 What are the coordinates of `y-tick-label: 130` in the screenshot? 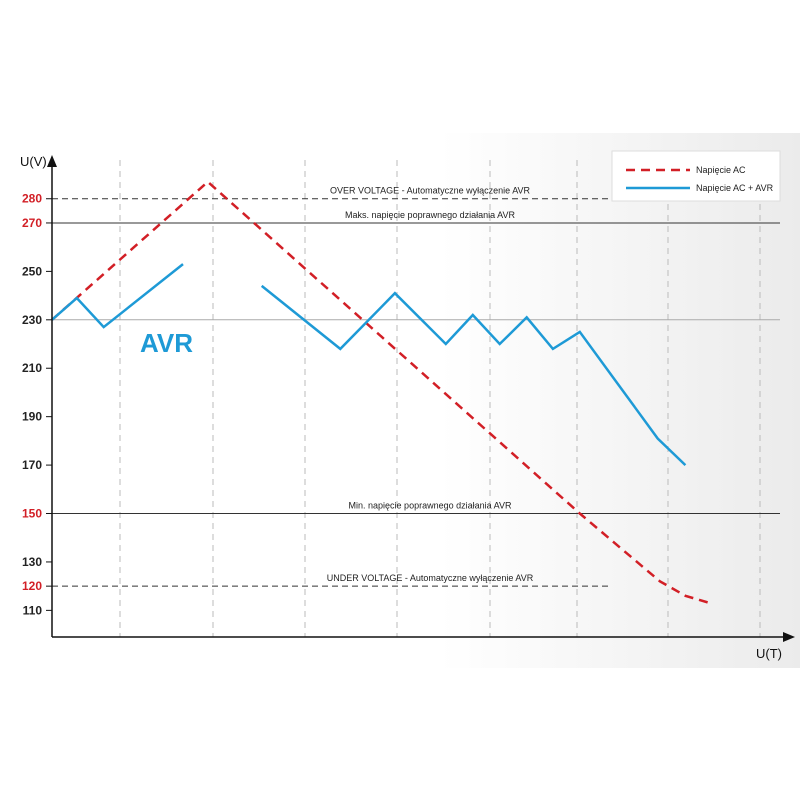 It's located at (32, 562).